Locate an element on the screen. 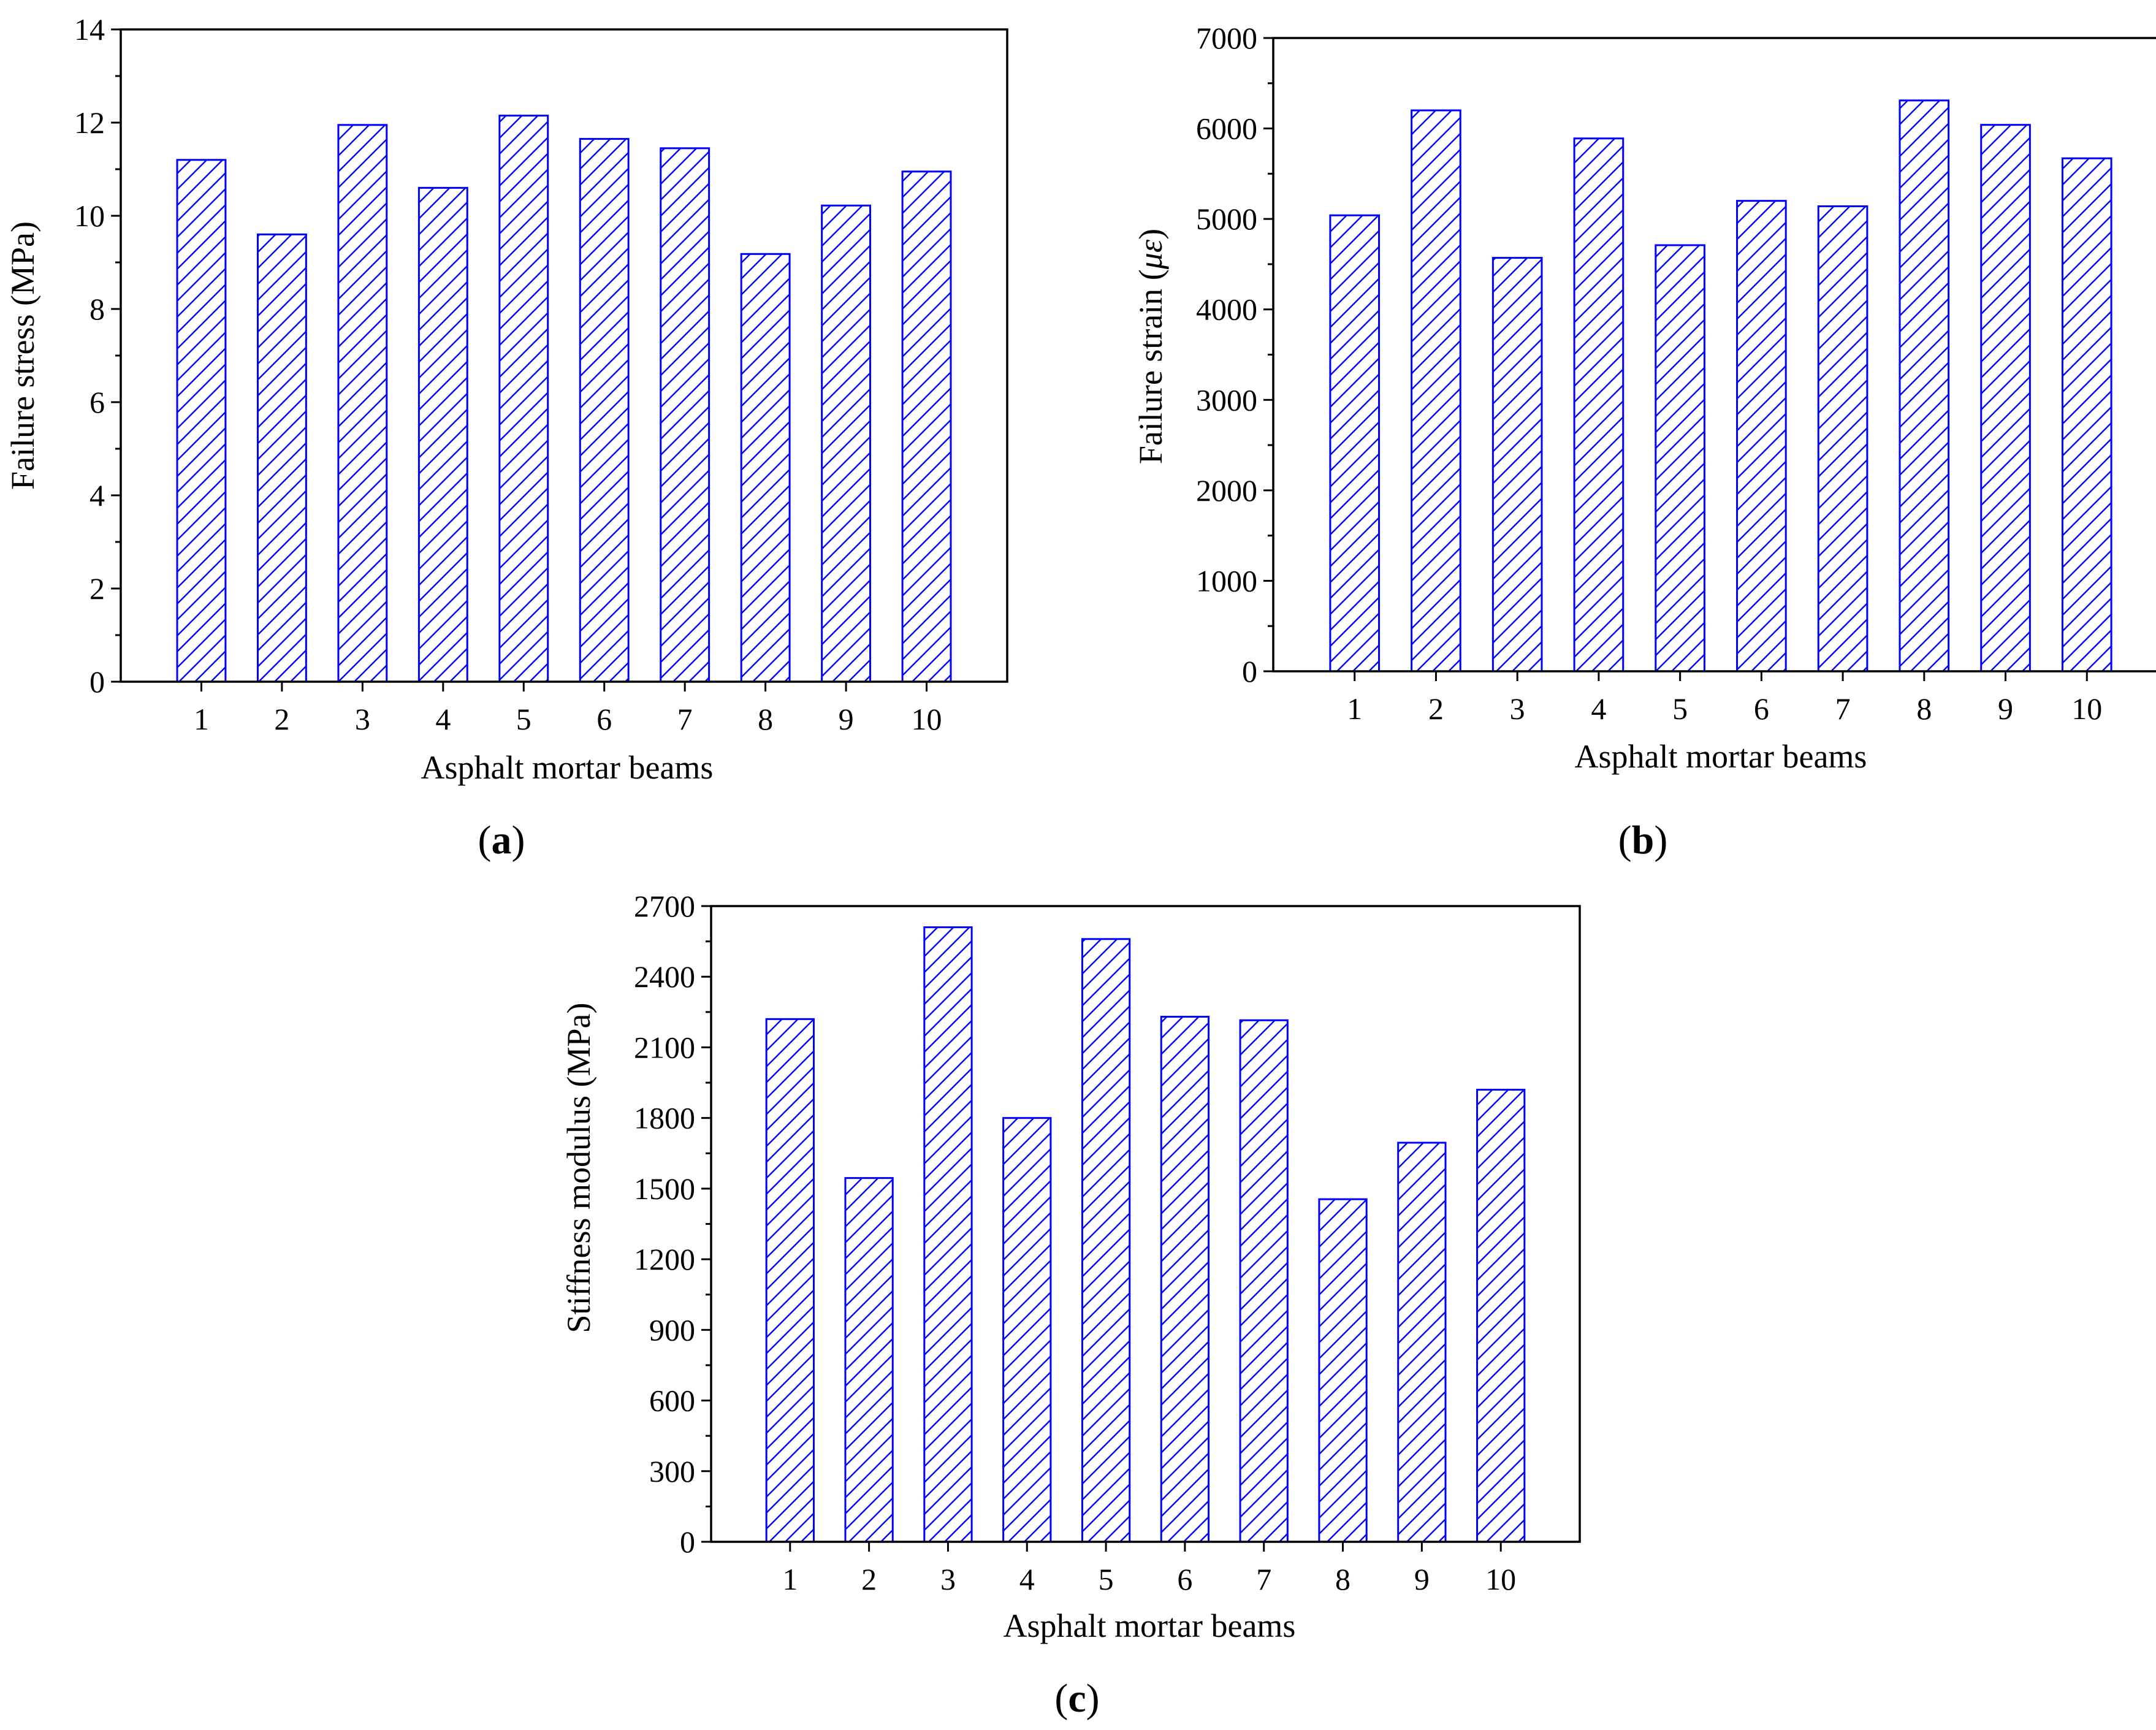 The image size is (2156, 1730). y-tick-label-b: 6000 is located at coordinates (1226, 129).